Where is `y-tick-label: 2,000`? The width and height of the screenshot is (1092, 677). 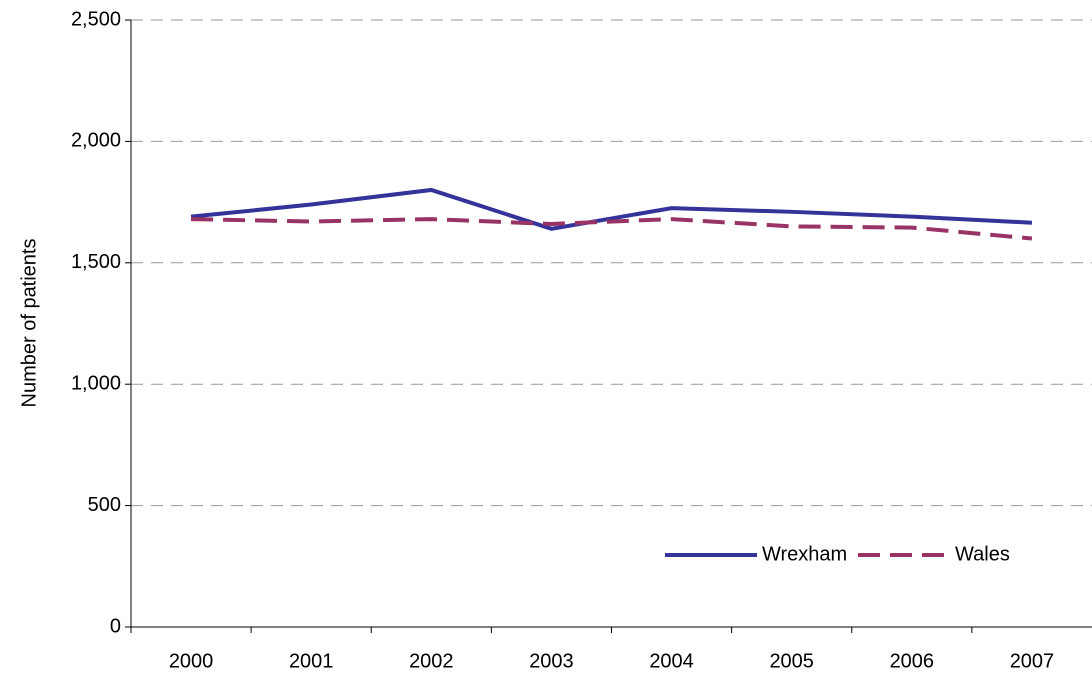 y-tick-label: 2,000 is located at coordinates (96, 141).